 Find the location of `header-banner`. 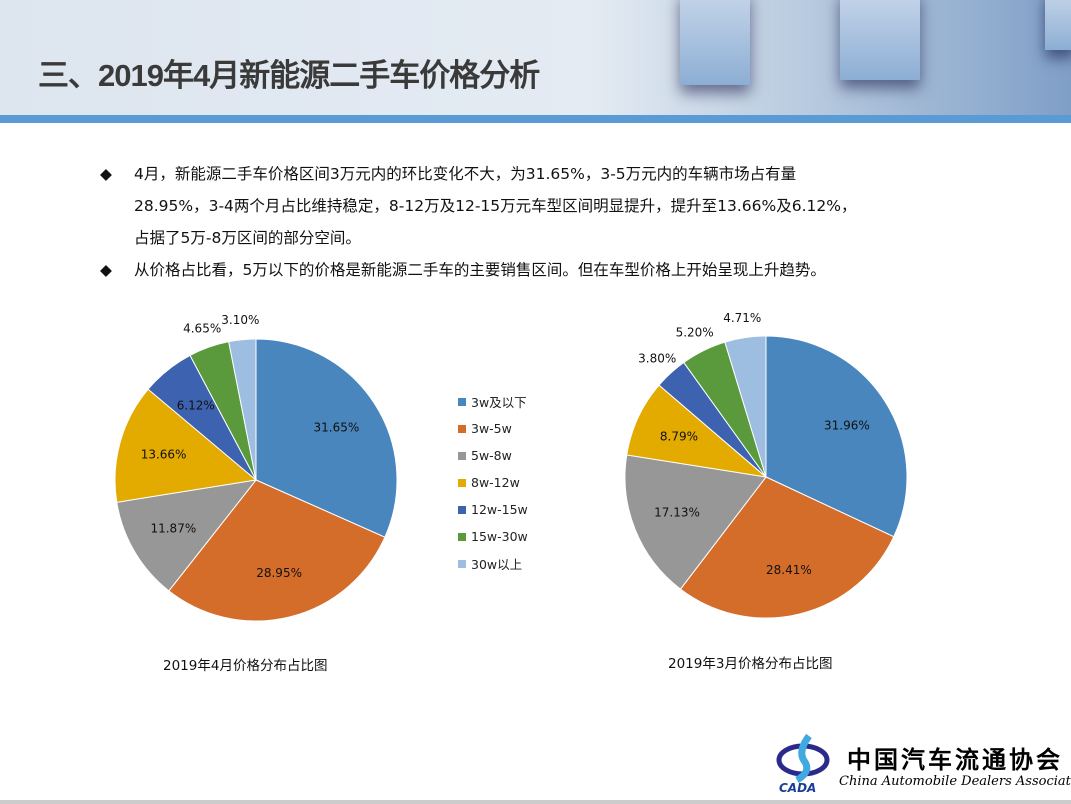

header-banner is located at coordinates (535, 57).